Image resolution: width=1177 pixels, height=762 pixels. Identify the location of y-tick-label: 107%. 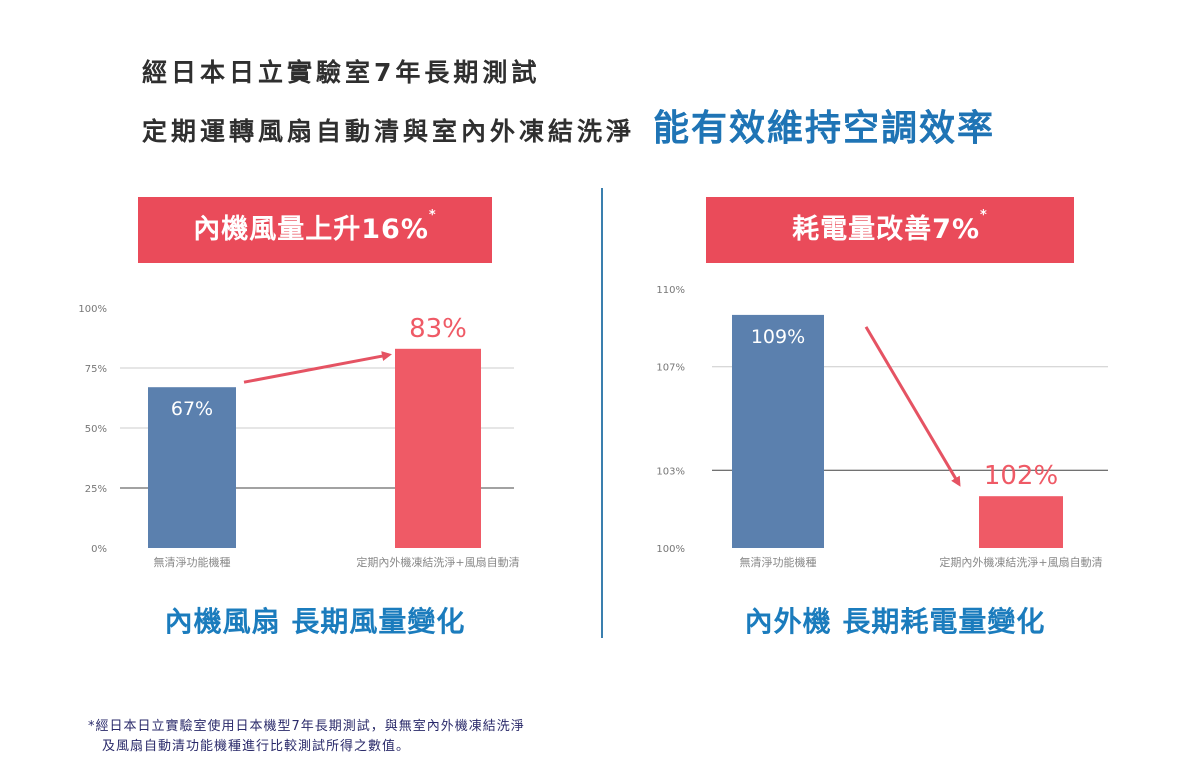
(670, 368).